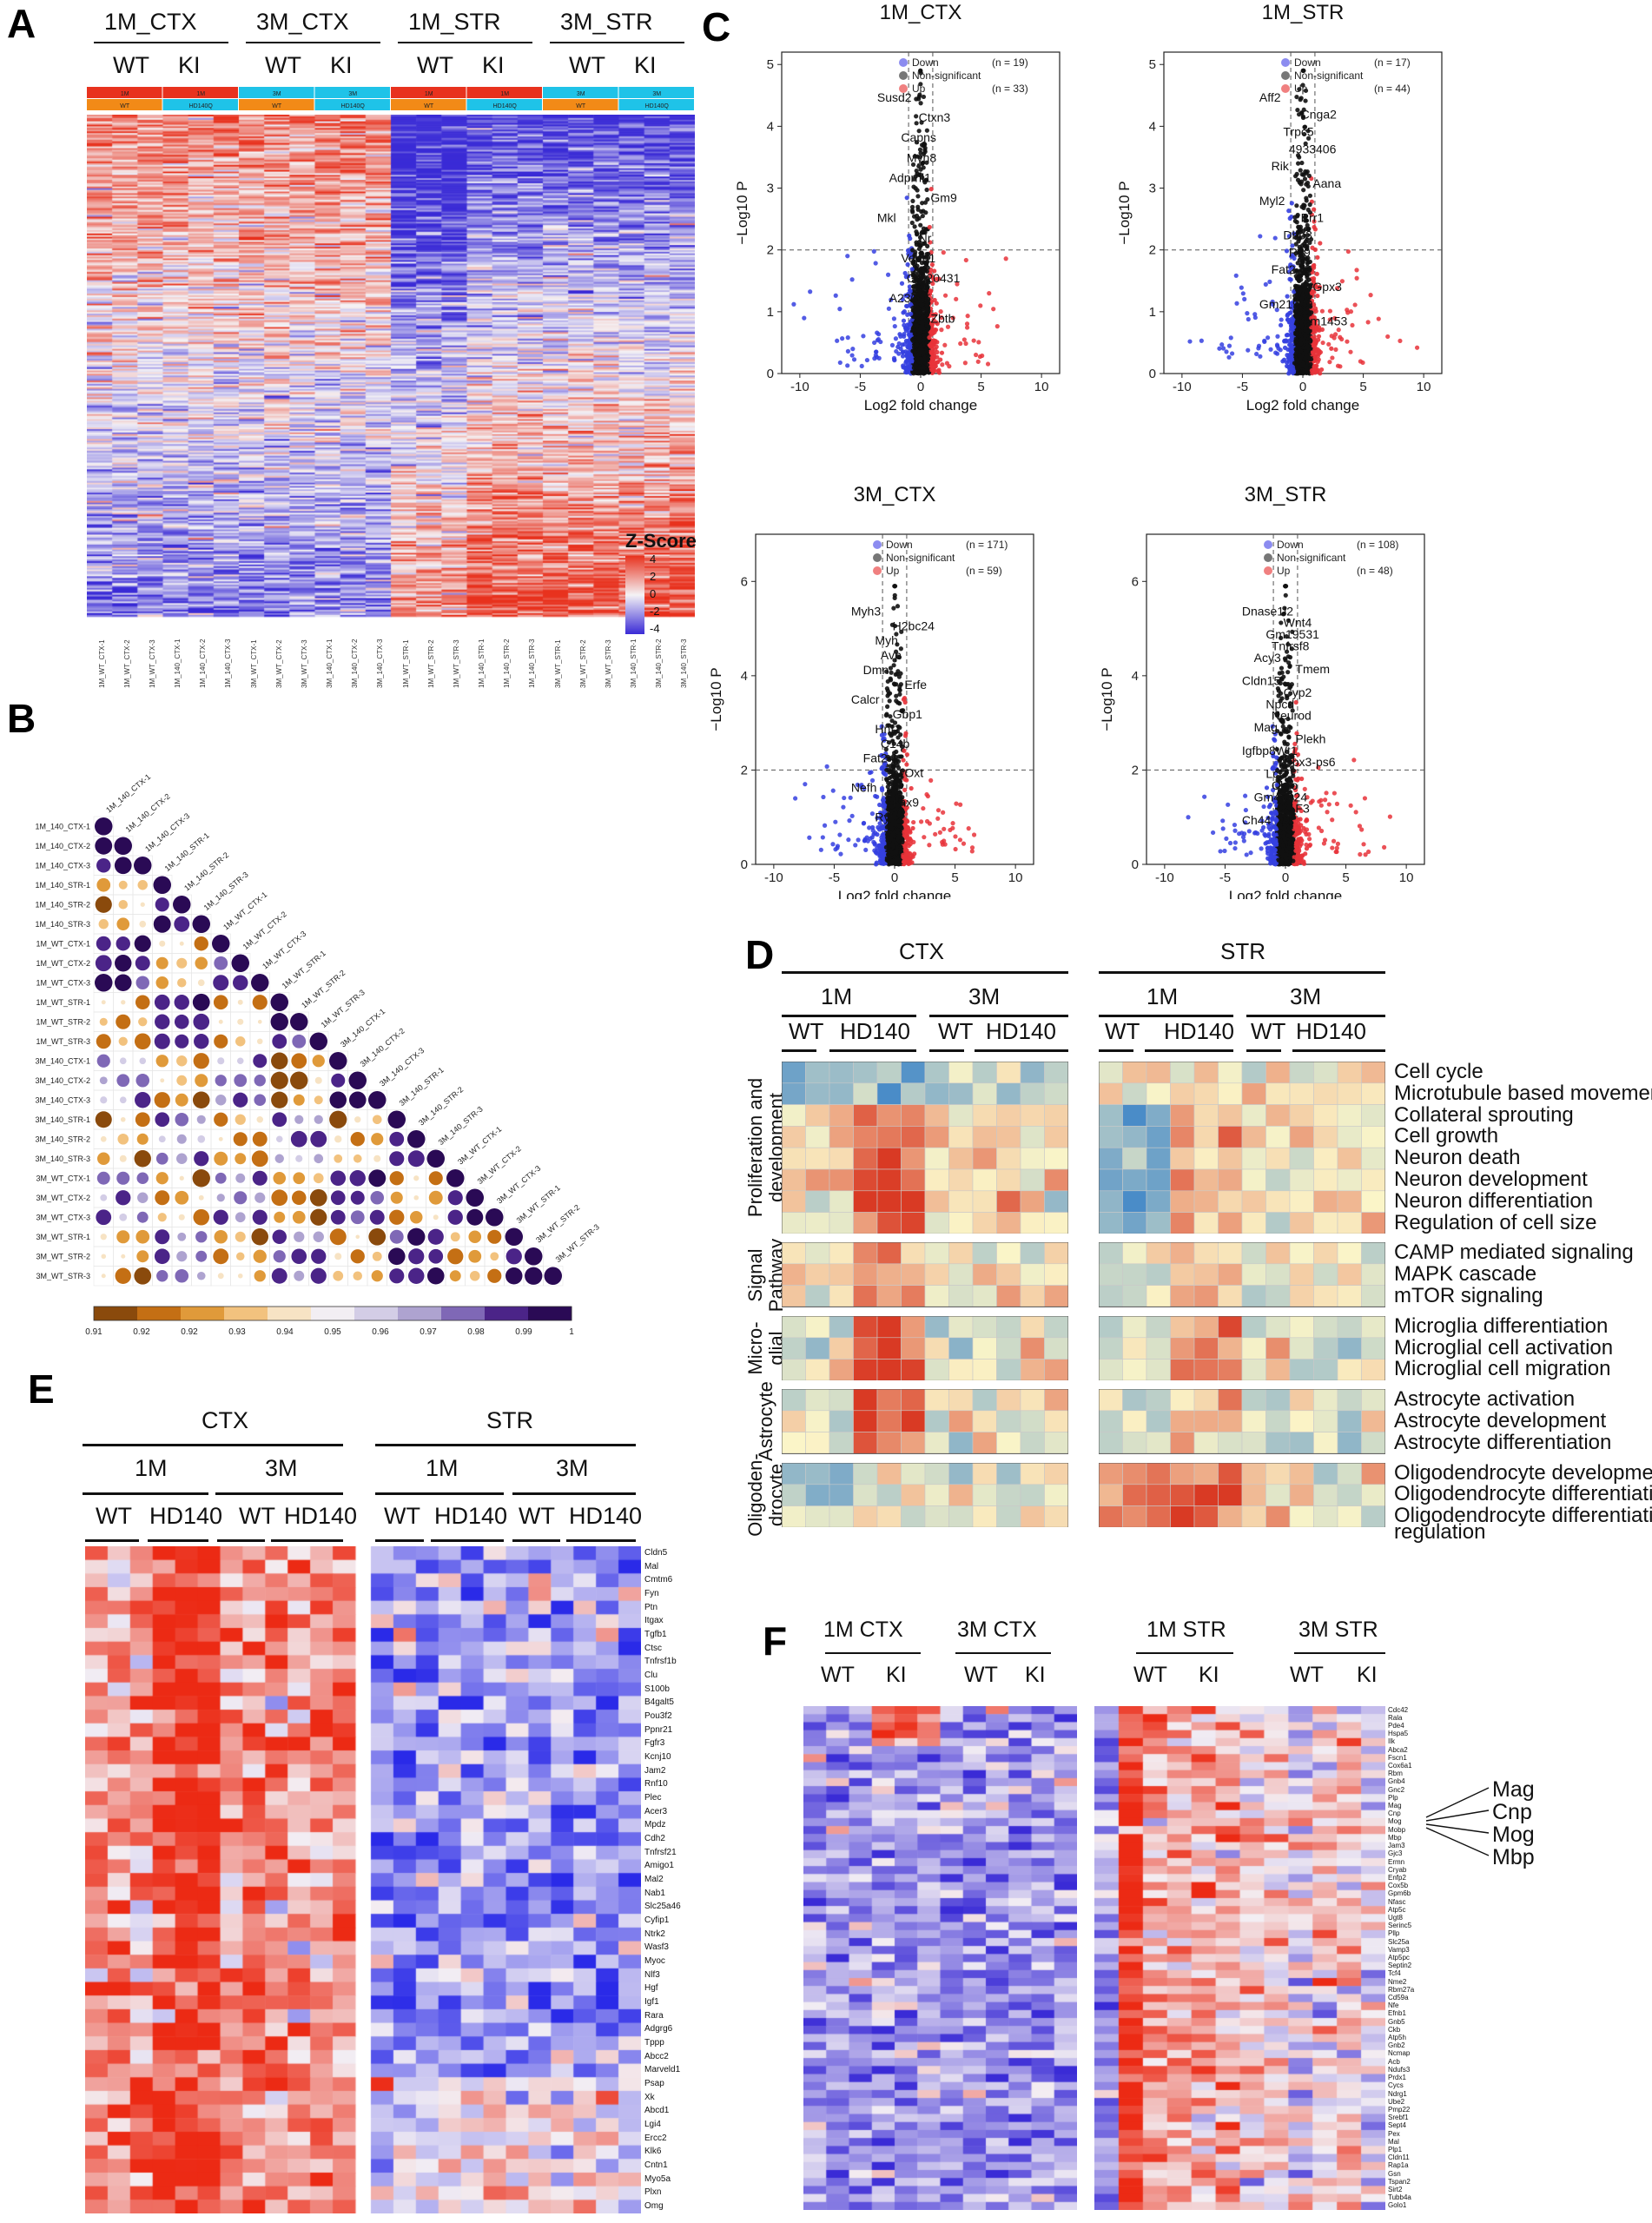 The height and width of the screenshot is (2223, 1652). I want to click on diag-label-7: 1M_WT_CTX-1, so click(244, 911).